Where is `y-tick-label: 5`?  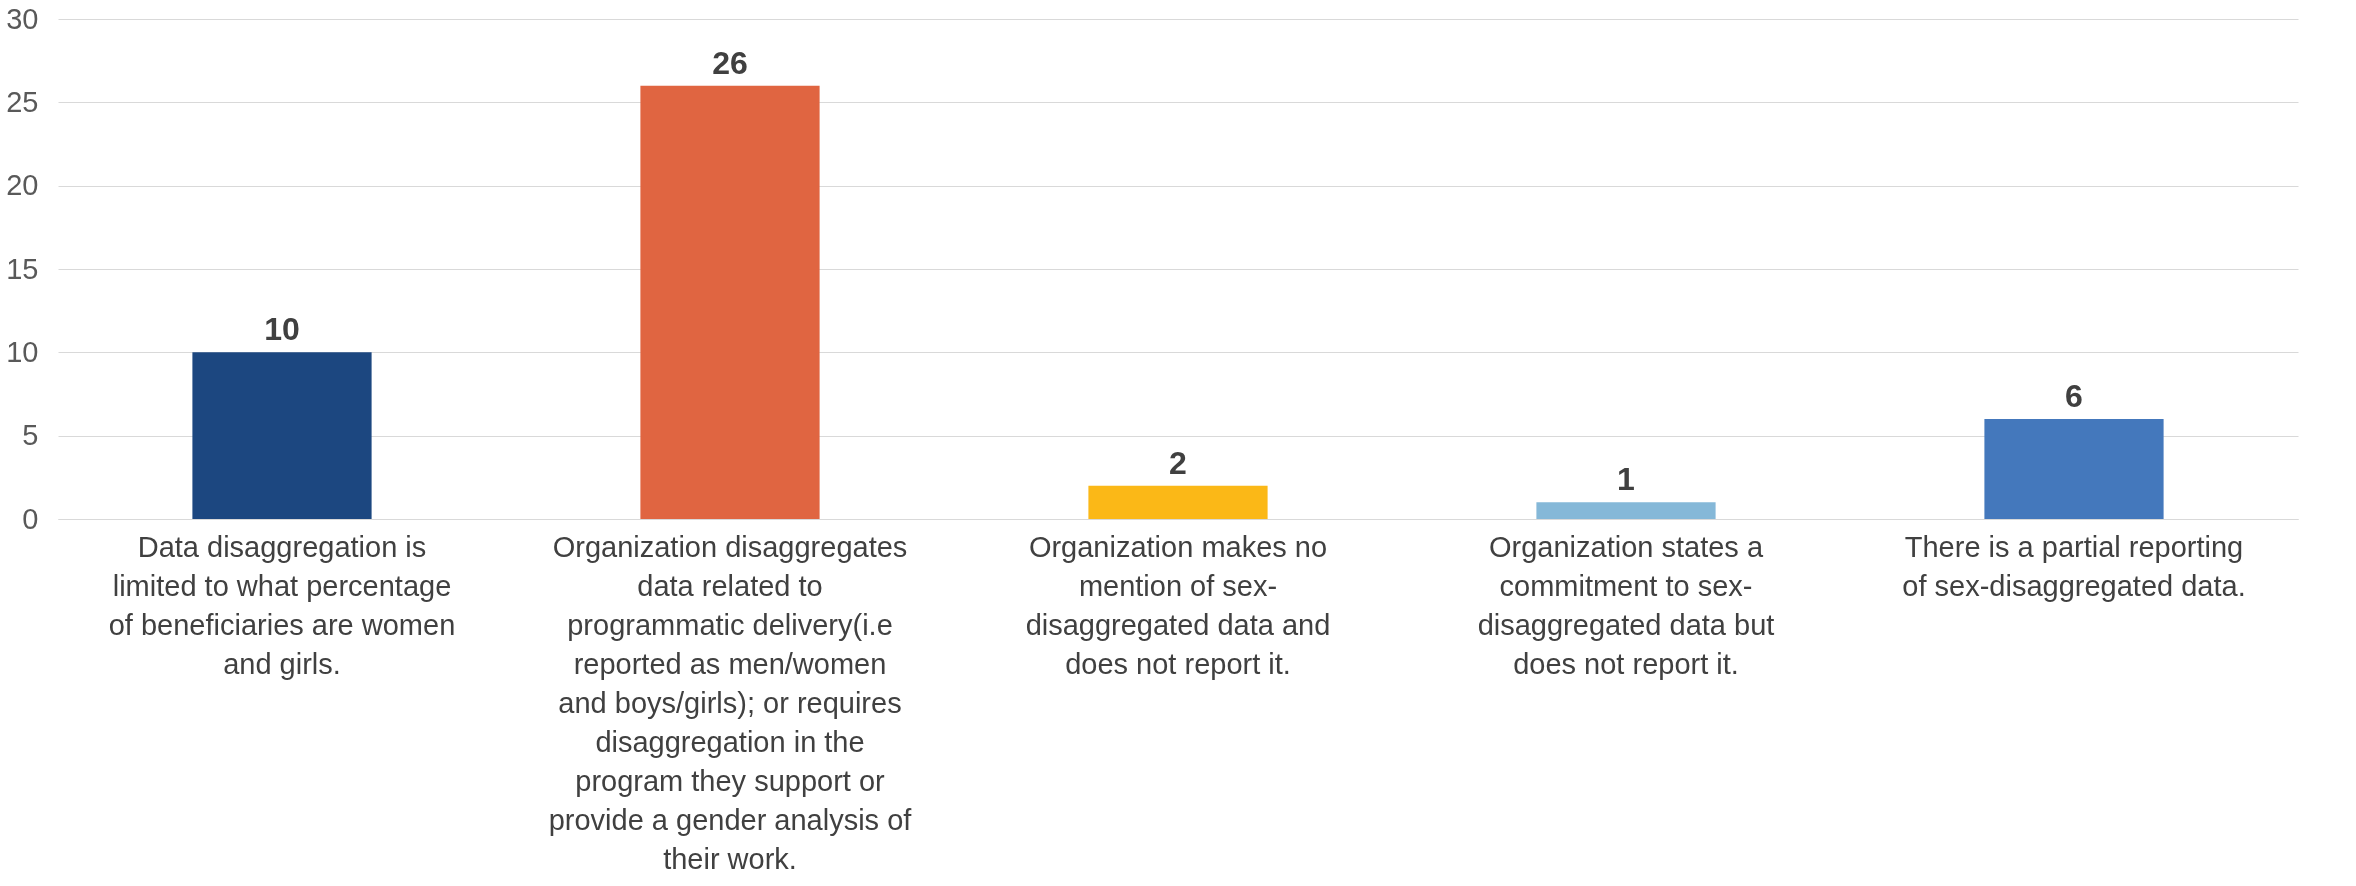 y-tick-label: 5 is located at coordinates (30, 435).